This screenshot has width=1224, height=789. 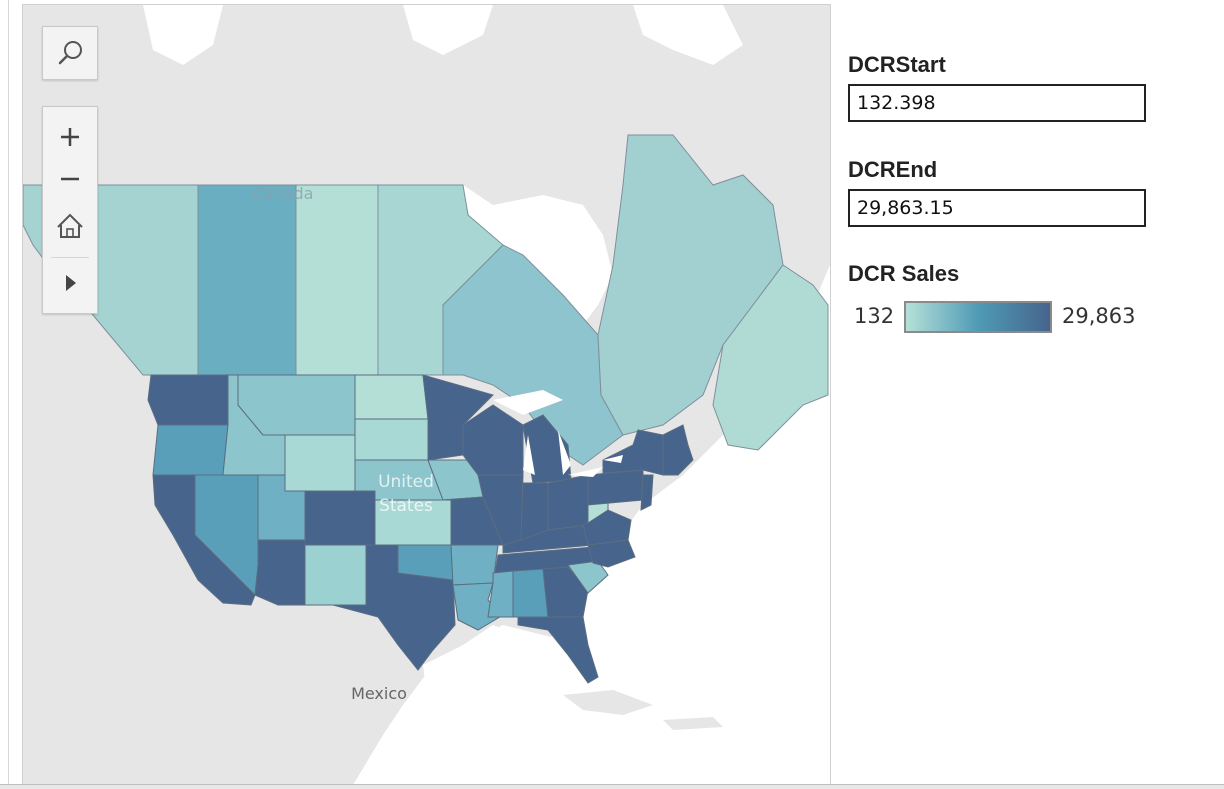 I want to click on color-legend-gradient, so click(x=978, y=317).